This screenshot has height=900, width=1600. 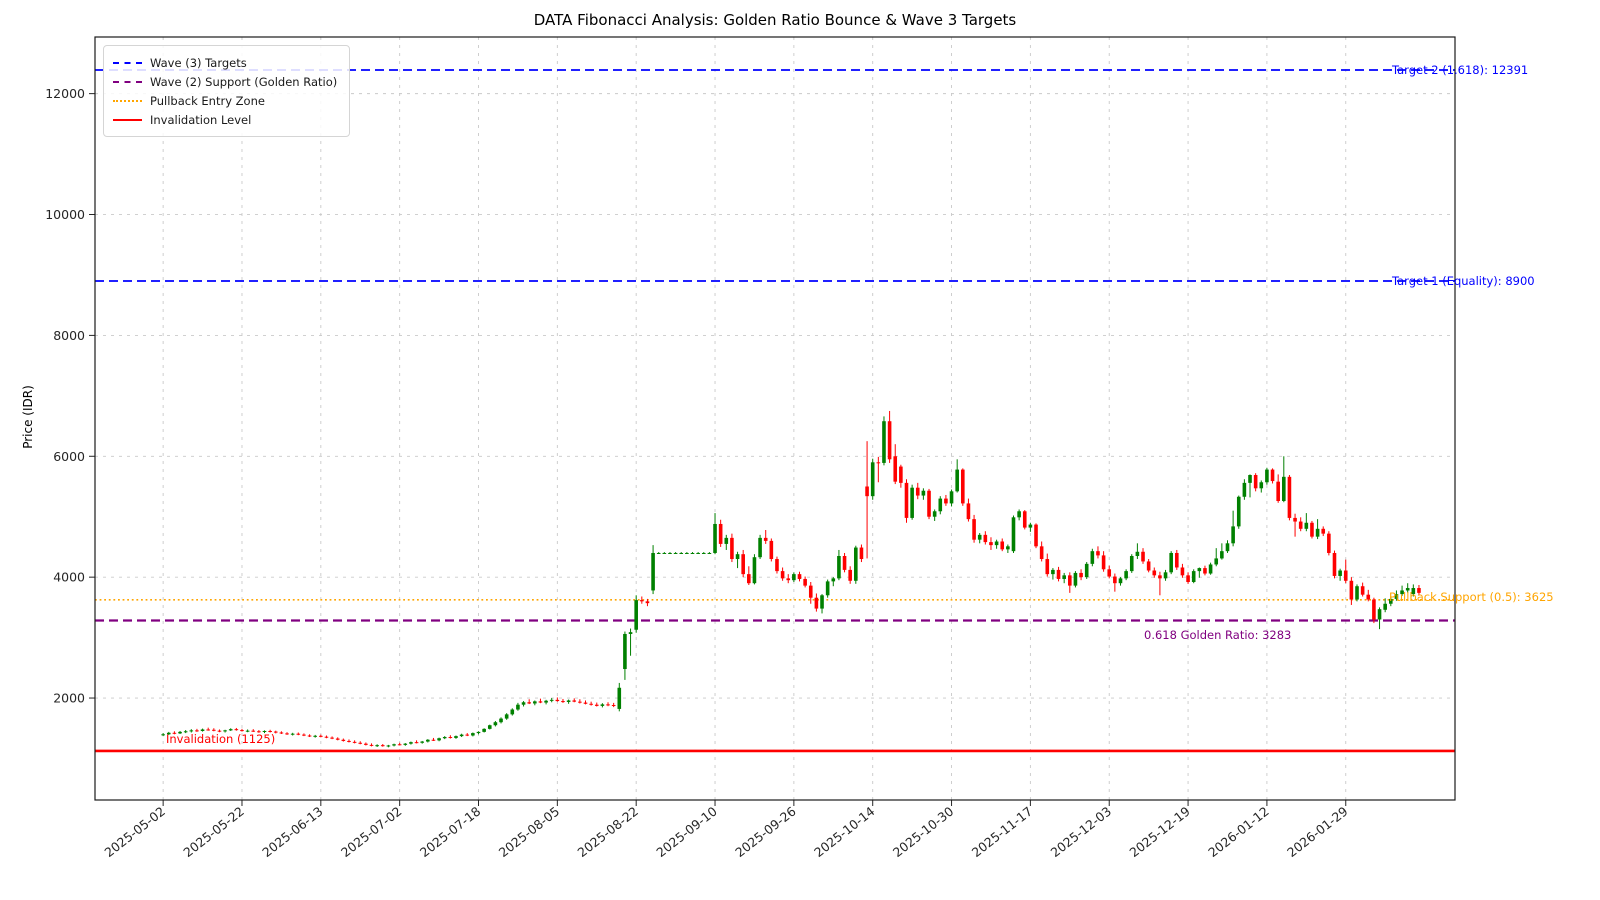 I want to click on y-tick-label: 8000, so click(x=69, y=335).